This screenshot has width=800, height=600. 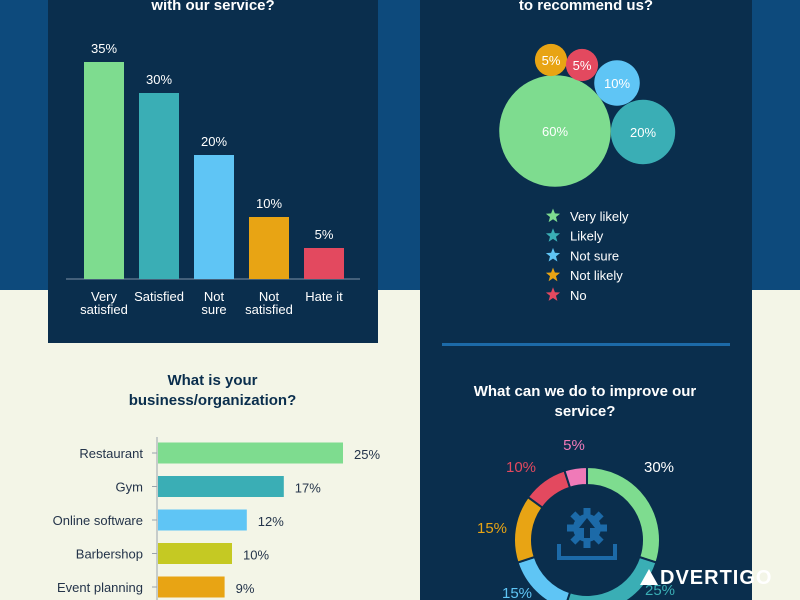 I want to click on recommend-bubble-label: 60%, so click(x=555, y=131).